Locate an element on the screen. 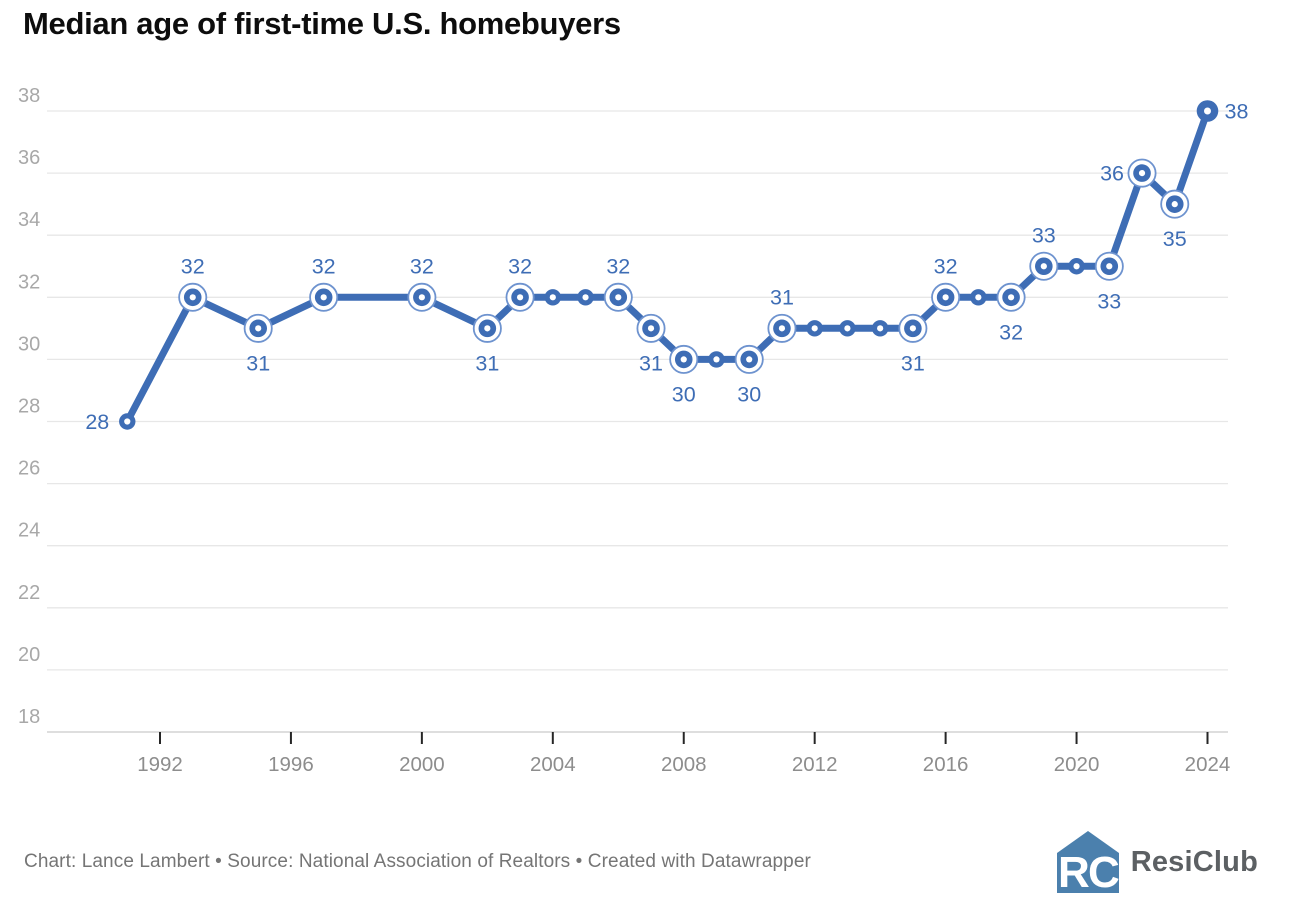 The height and width of the screenshot is (920, 1298). resiclub-wordmark: ResiClub is located at coordinates (1194, 861).